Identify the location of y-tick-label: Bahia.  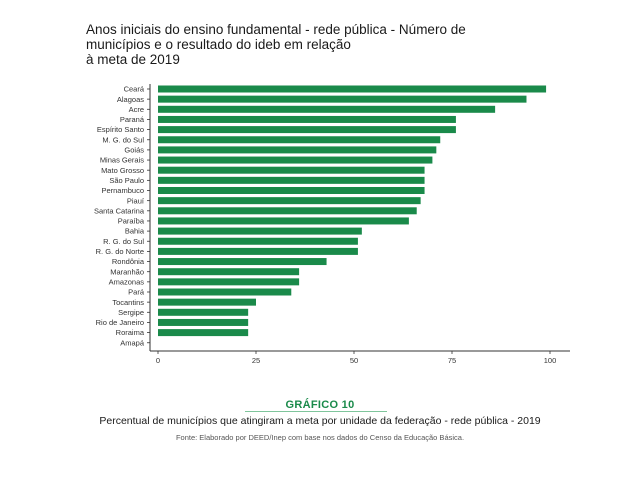
(135, 231).